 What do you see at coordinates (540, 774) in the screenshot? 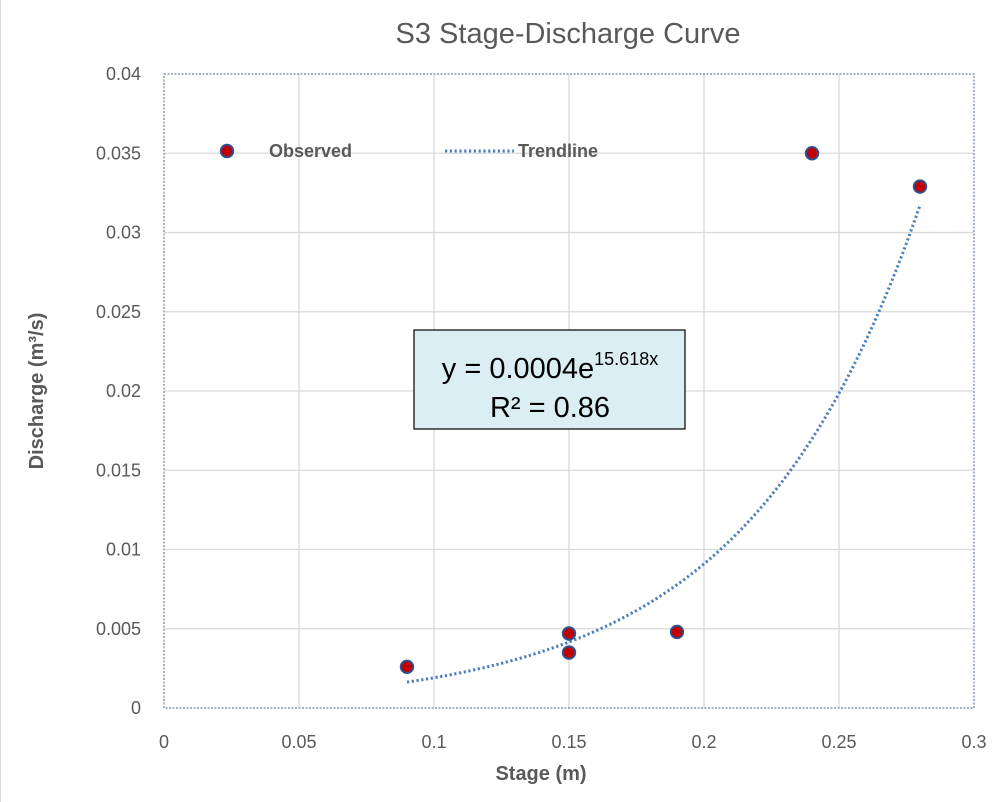
I see `x-axis-label: Stage (m)` at bounding box center [540, 774].